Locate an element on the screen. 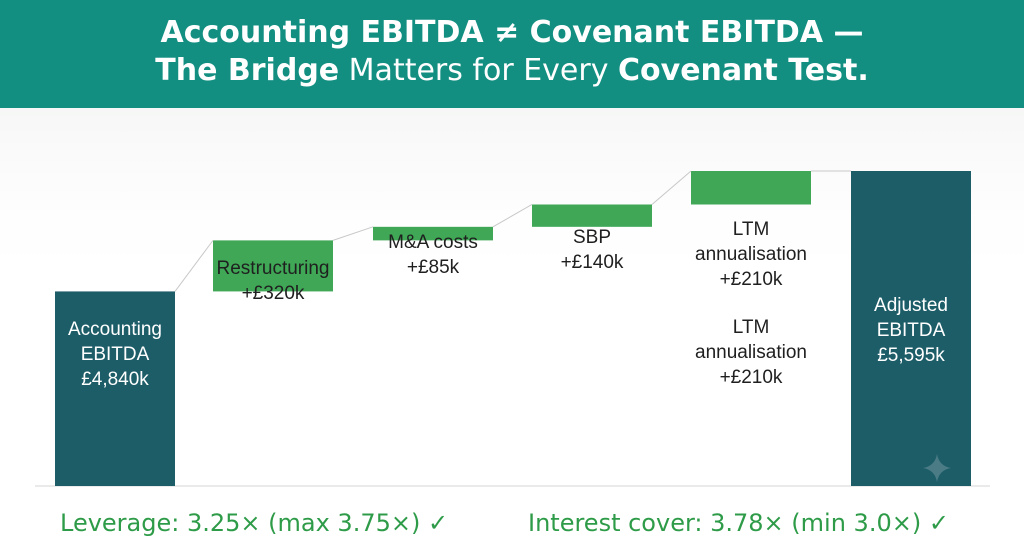 This screenshot has height=558, width=1024. bar-label-1-0: Restructuring is located at coordinates (273, 268).